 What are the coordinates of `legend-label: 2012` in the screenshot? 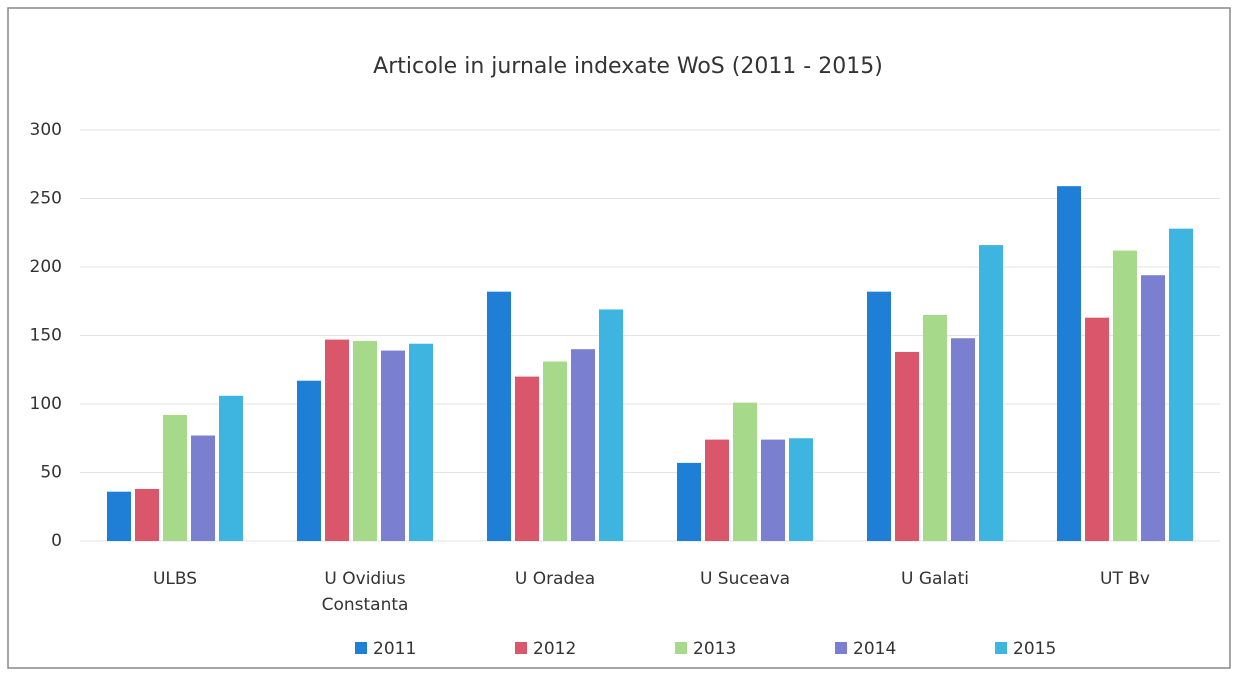 It's located at (554, 649).